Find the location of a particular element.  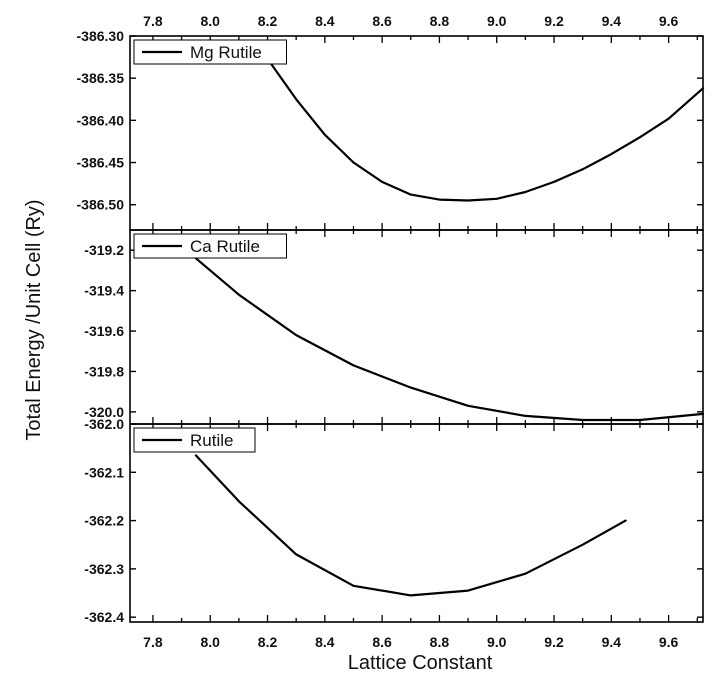

x-tick-label-bottom: 9.2 is located at coordinates (554, 642).